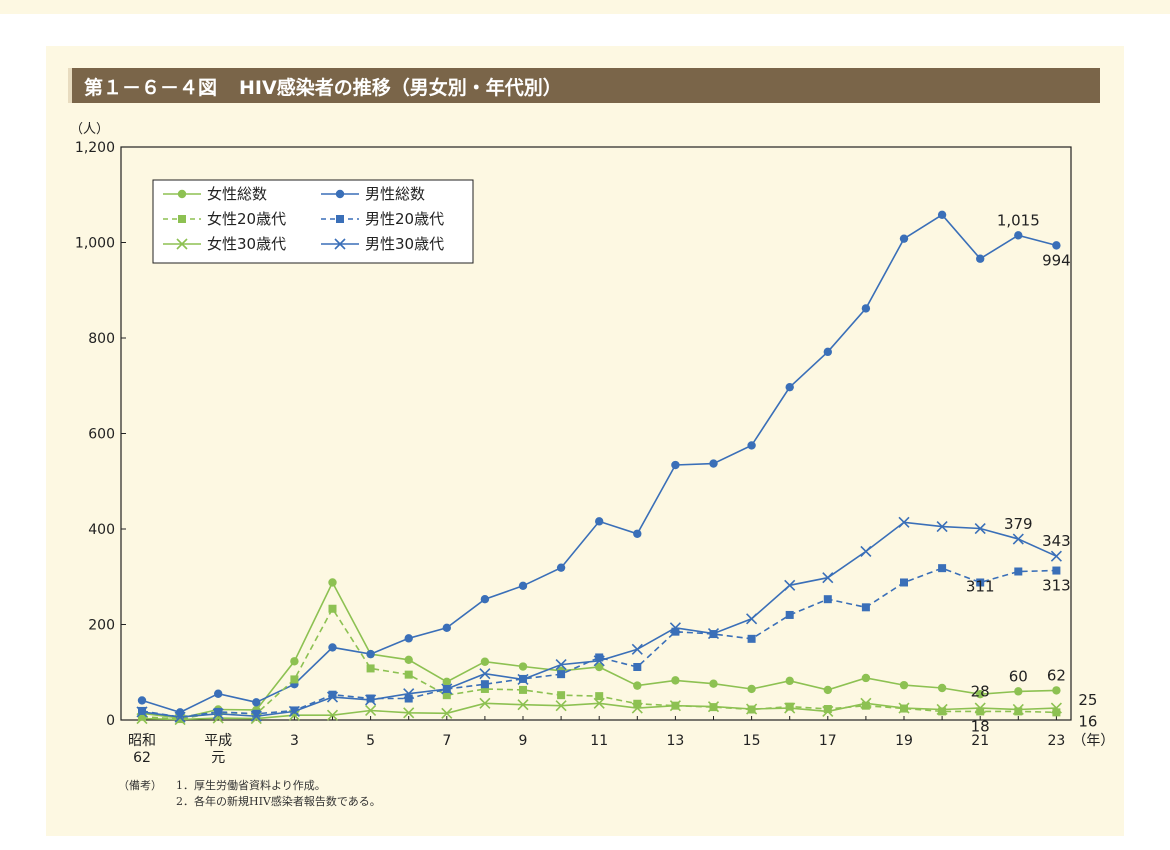 The height and width of the screenshot is (850, 1170). I want to click on y-tick-label: 200, so click(101, 626).